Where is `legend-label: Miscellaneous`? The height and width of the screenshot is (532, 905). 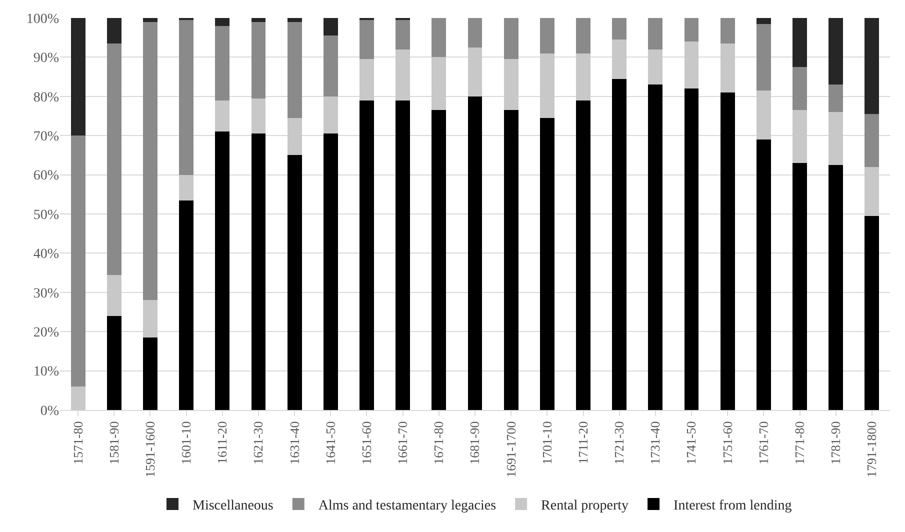 legend-label: Miscellaneous is located at coordinates (233, 506).